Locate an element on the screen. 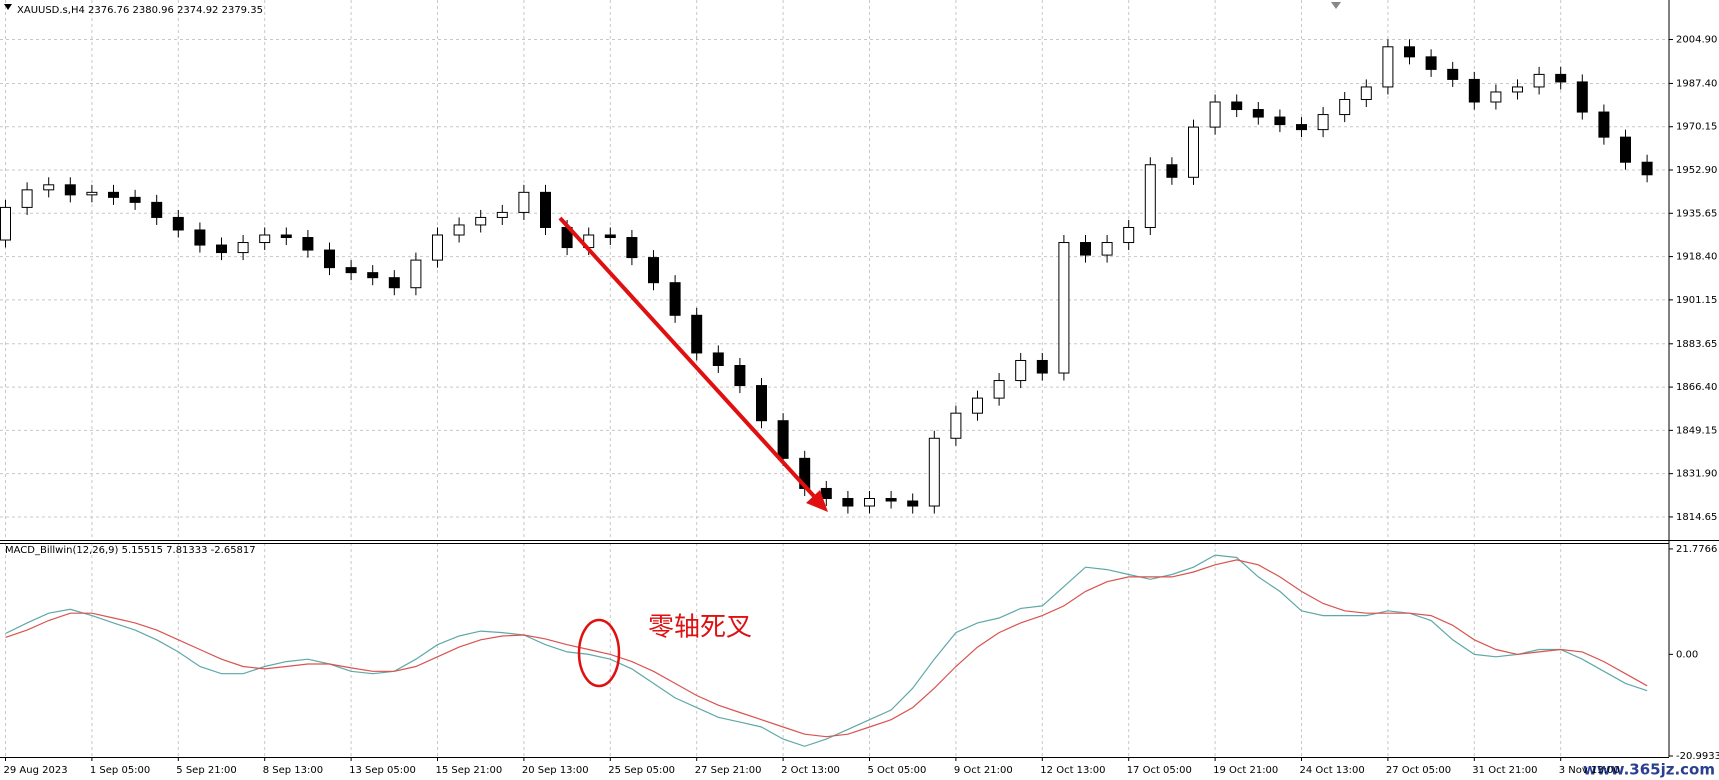  y-tick-label: 0.00 is located at coordinates (1687, 654).